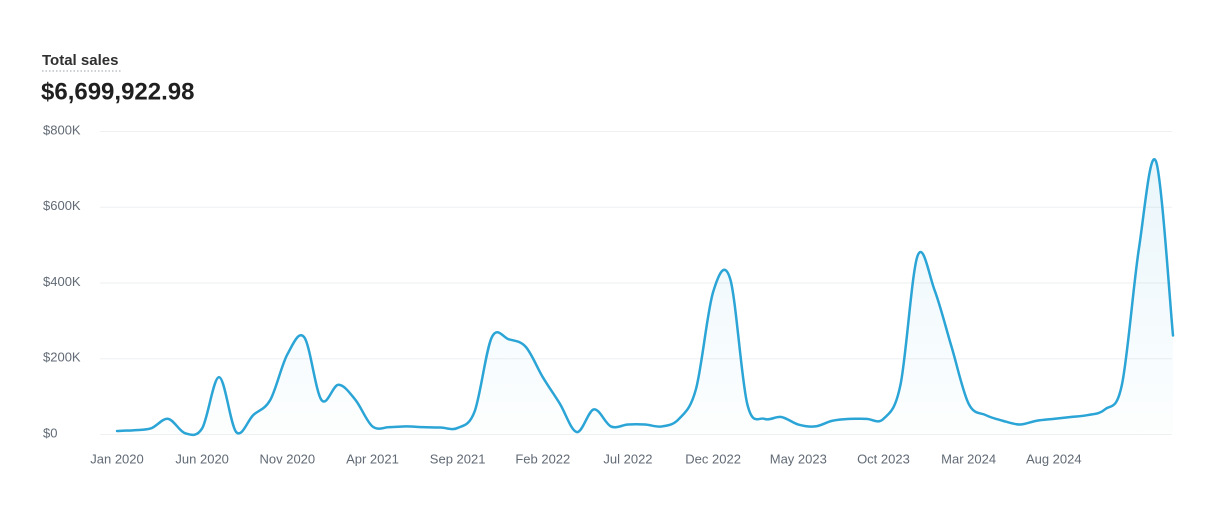 The image size is (1220, 525). Describe the element at coordinates (62, 205) in the screenshot. I see `y-tick-label: $600K` at that location.